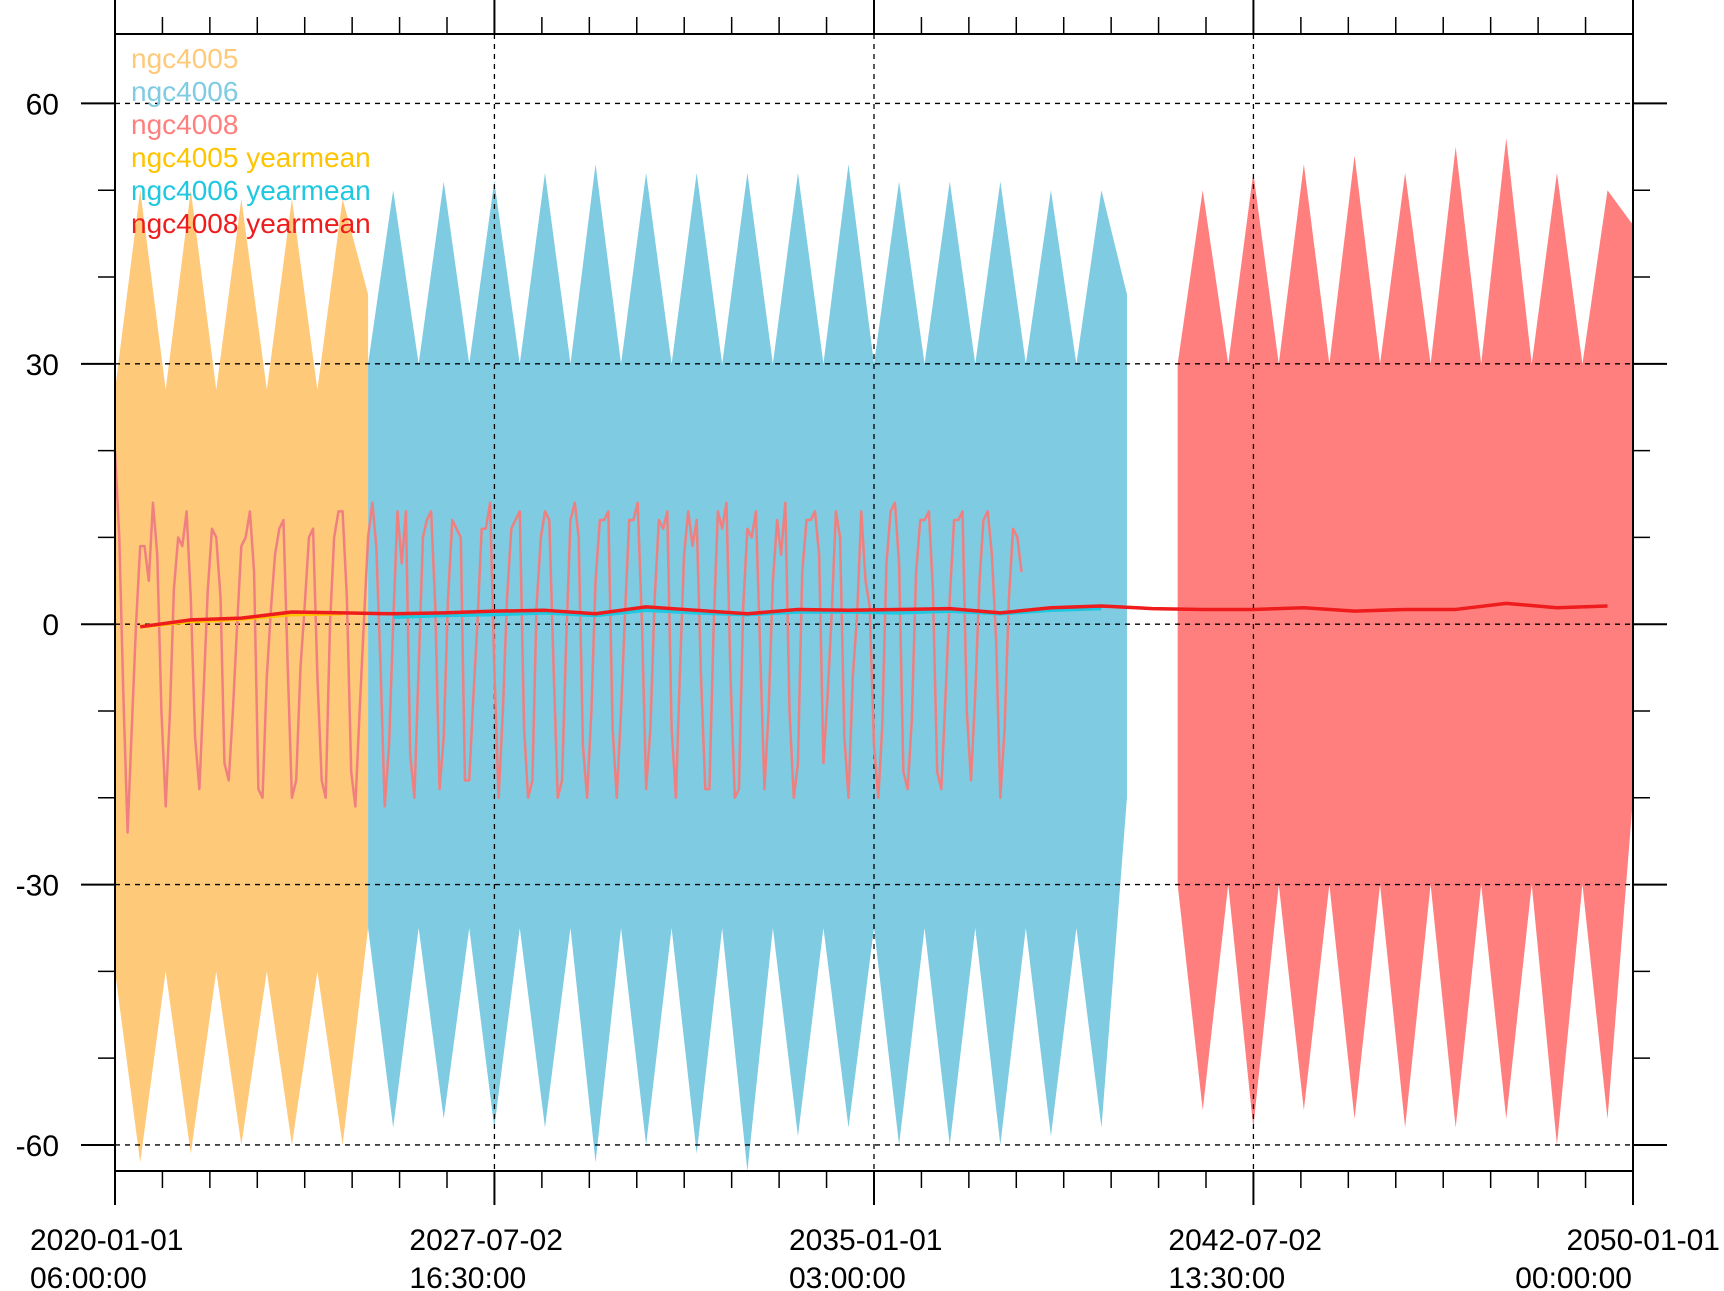  What do you see at coordinates (467, 1276) in the screenshot?
I see `x-tick-label-time: 16:30:00` at bounding box center [467, 1276].